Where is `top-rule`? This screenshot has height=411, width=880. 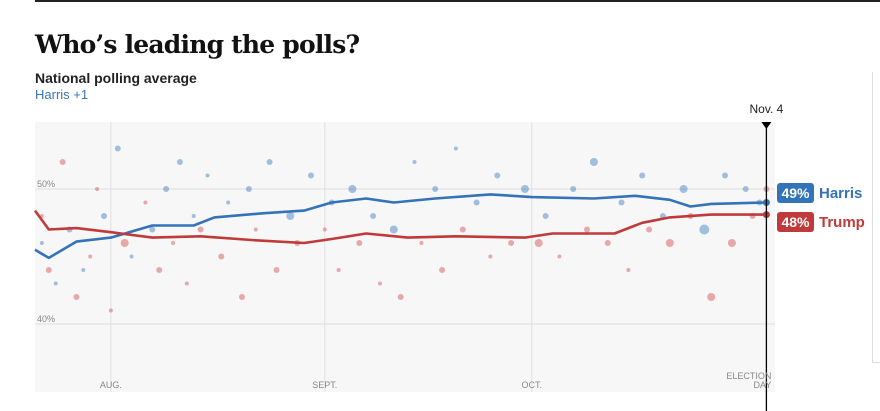 top-rule is located at coordinates (457, 1).